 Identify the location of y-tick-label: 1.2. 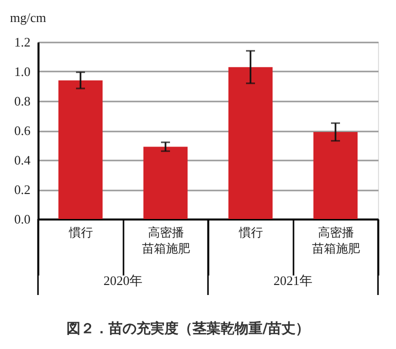
(22, 42).